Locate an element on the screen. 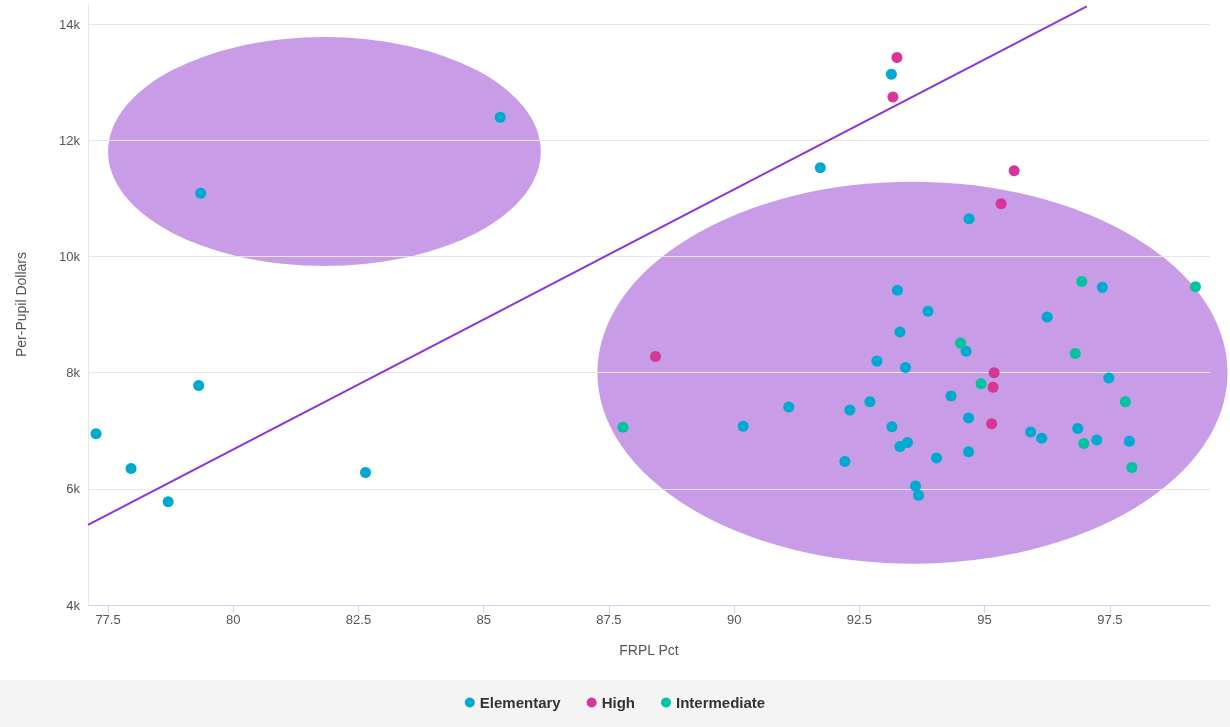  x-tick-label: 80 is located at coordinates (233, 619).